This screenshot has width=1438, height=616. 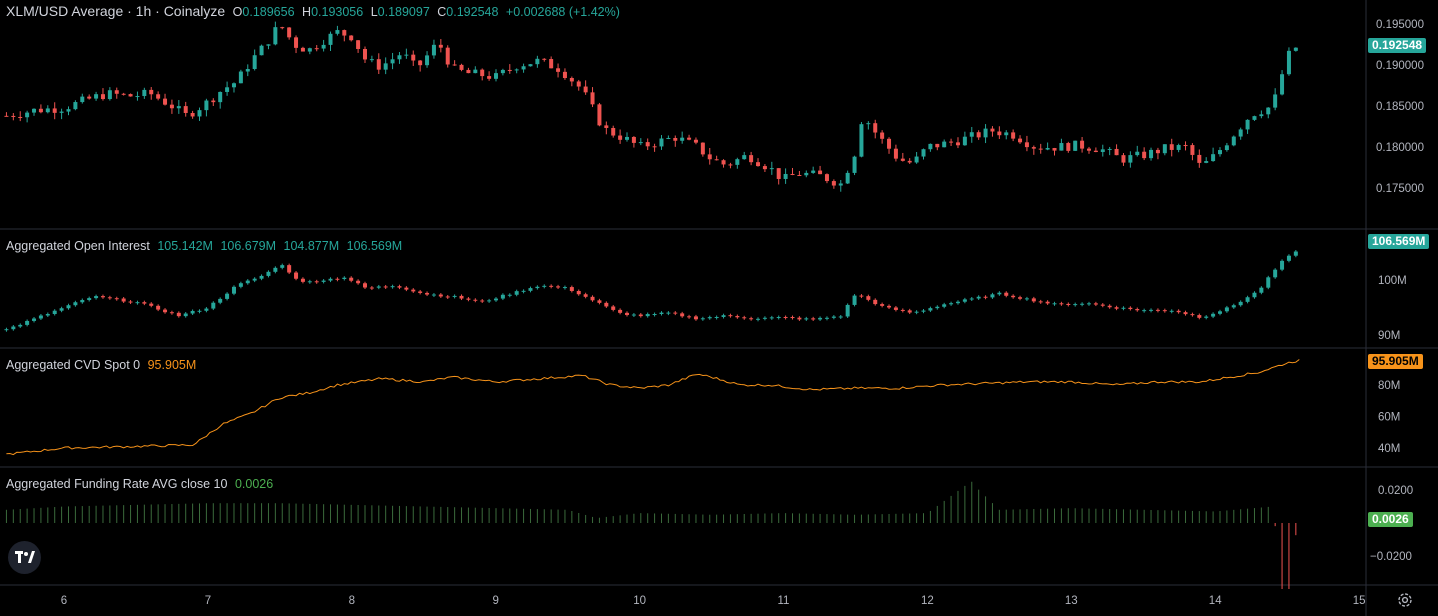 I want to click on cvd-title: Aggregated CVD Spot 0, so click(x=73, y=365).